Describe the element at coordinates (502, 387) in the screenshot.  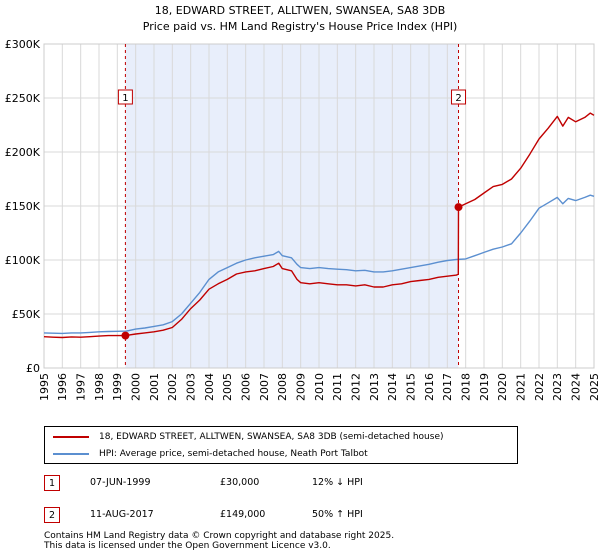
I see `x-tick-label: 2020` at that location.